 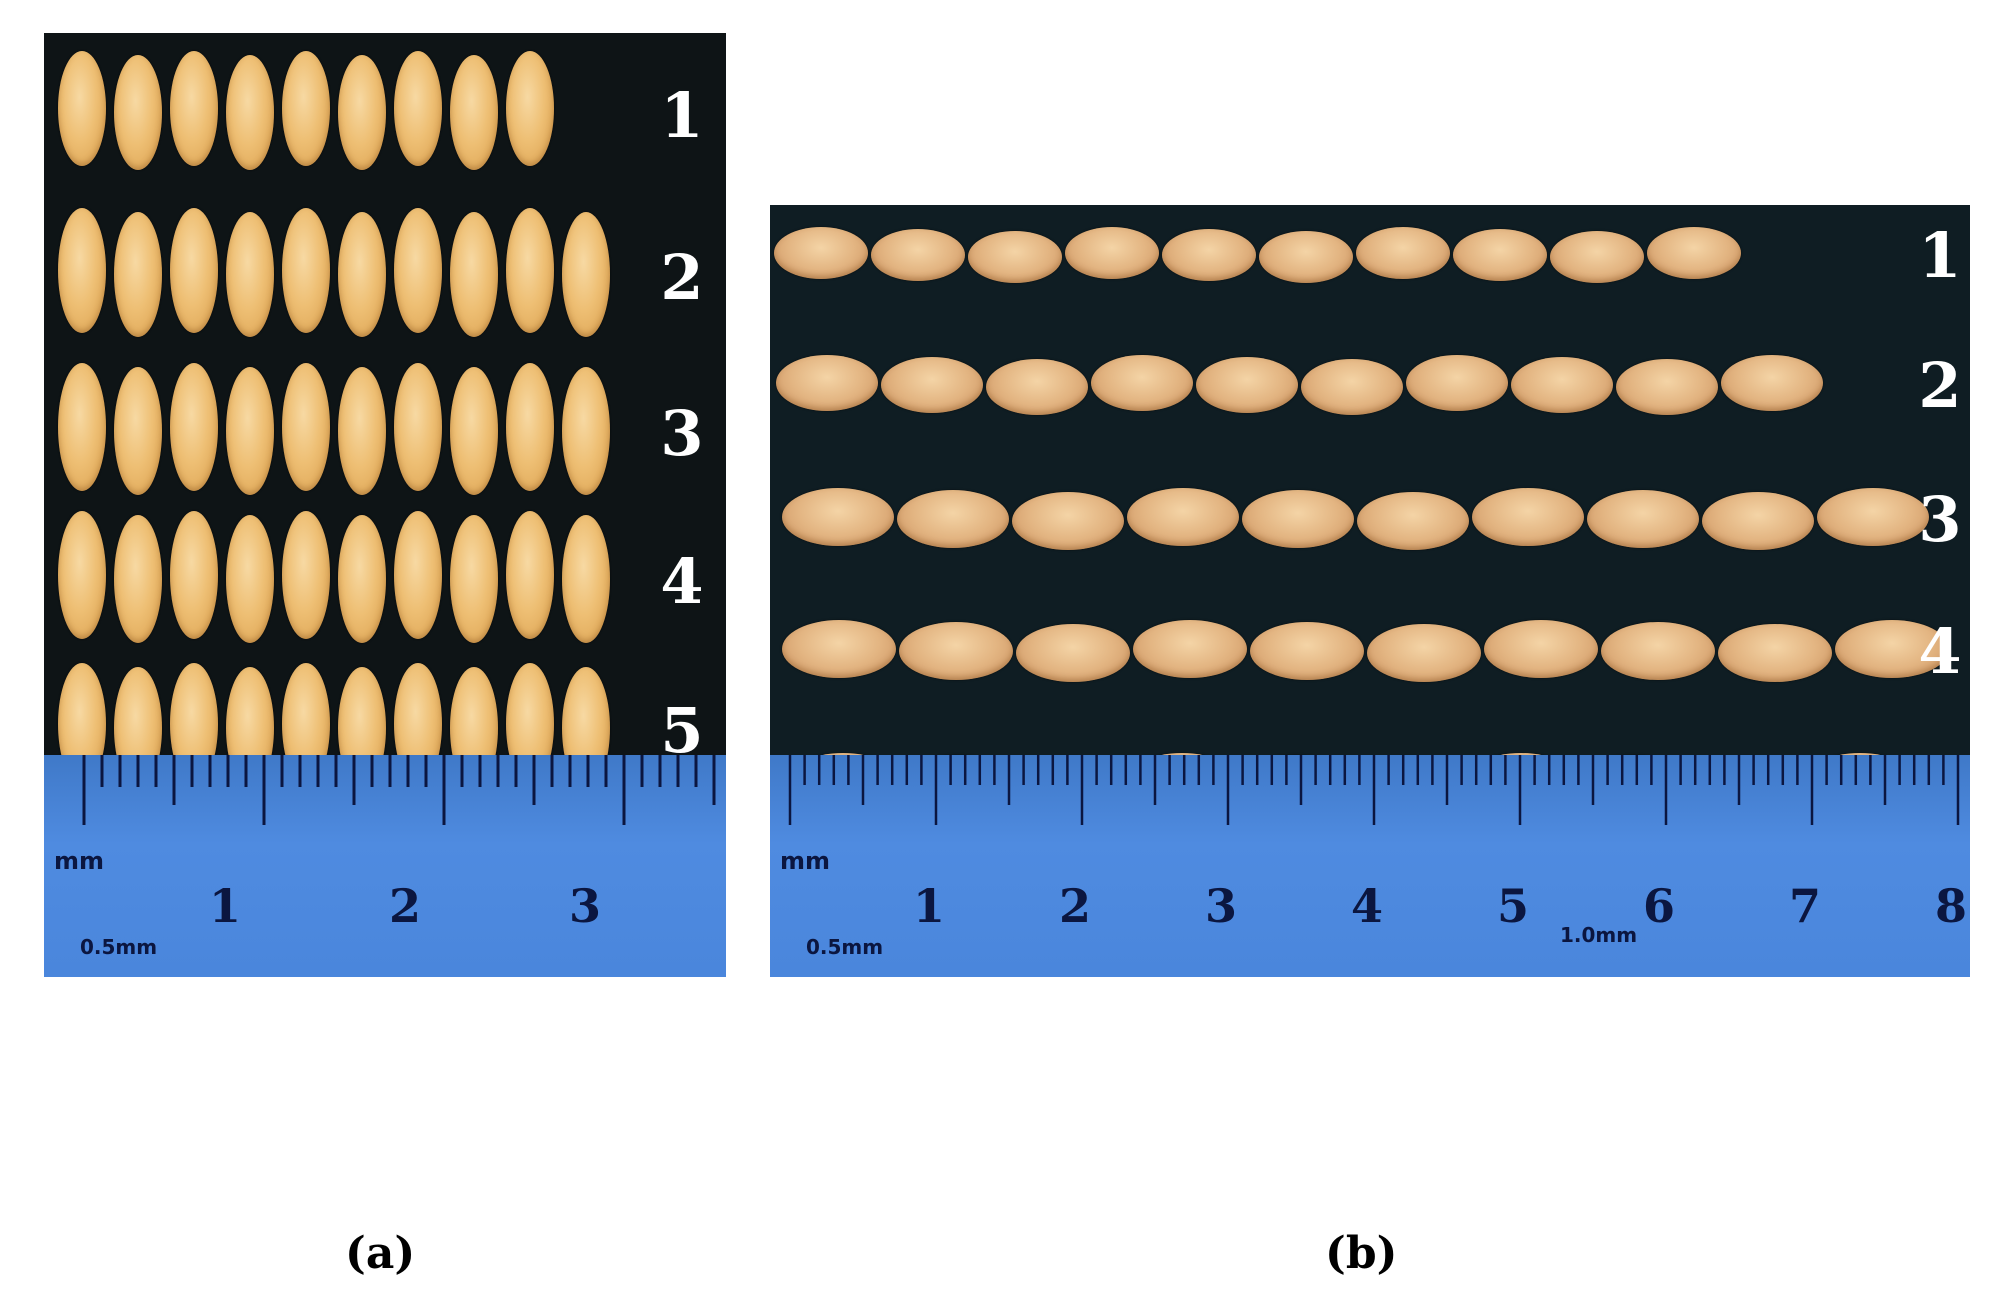 I want to click on ruler-number-b: 1, so click(x=929, y=906).